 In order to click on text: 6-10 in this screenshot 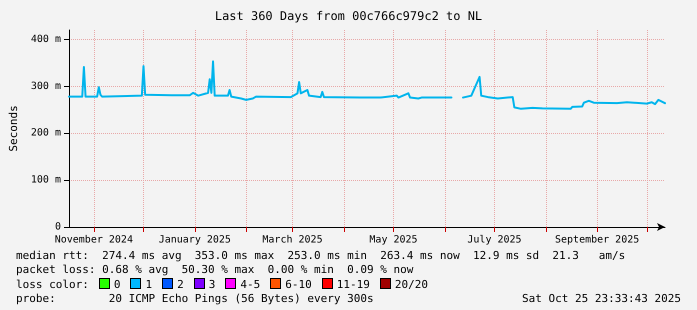, I will do `click(298, 284)`.